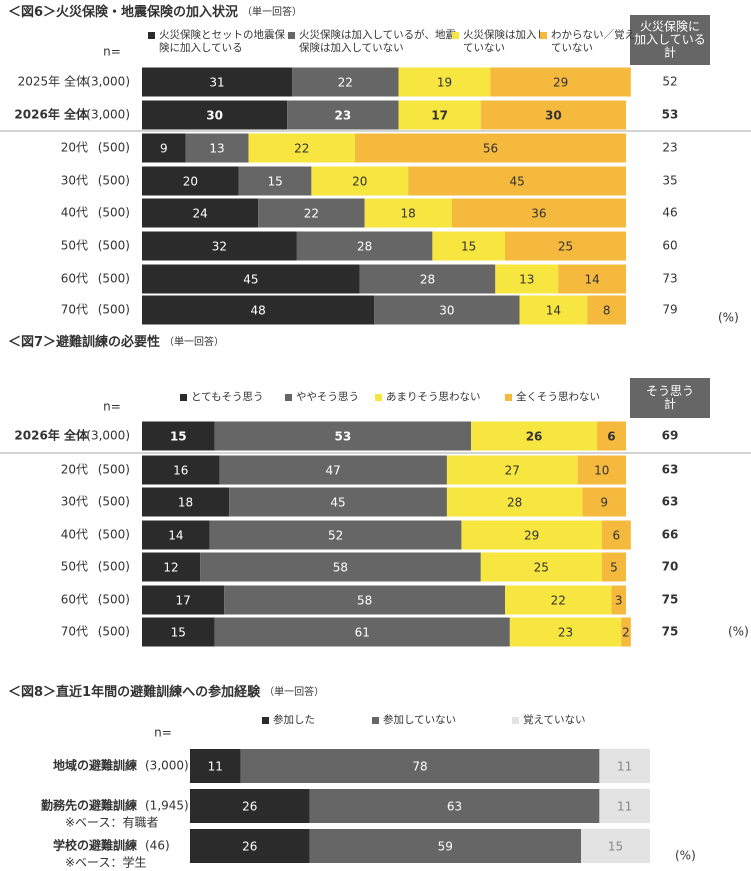 Image resolution: width=751 pixels, height=871 pixels. I want to click on total-value: 63, so click(670, 470).